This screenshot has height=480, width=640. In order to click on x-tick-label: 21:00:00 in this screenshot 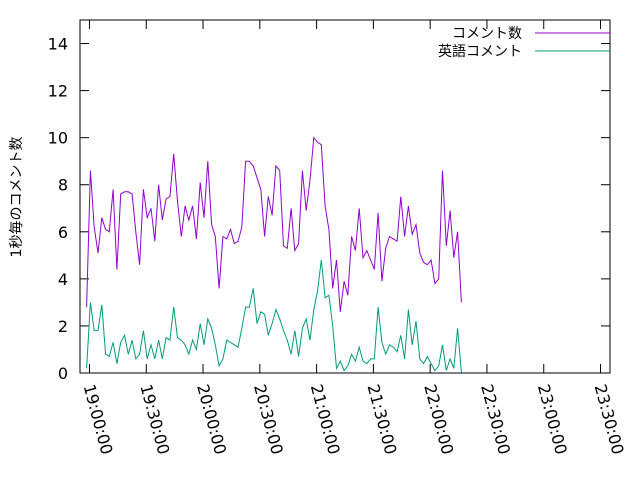, I will do `click(325, 419)`.